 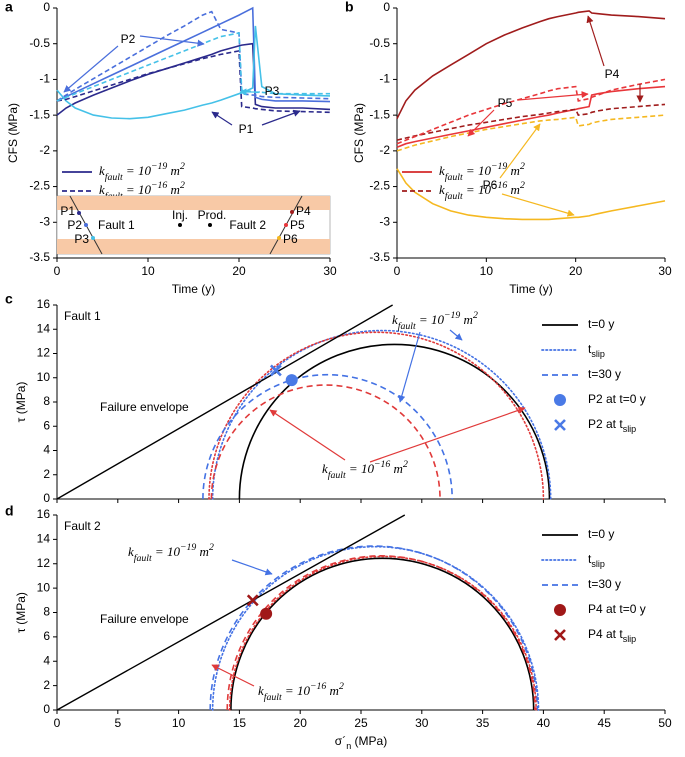 What do you see at coordinates (617, 609) in the screenshot?
I see `legend-label-part: P4 at t=0 y` at bounding box center [617, 609].